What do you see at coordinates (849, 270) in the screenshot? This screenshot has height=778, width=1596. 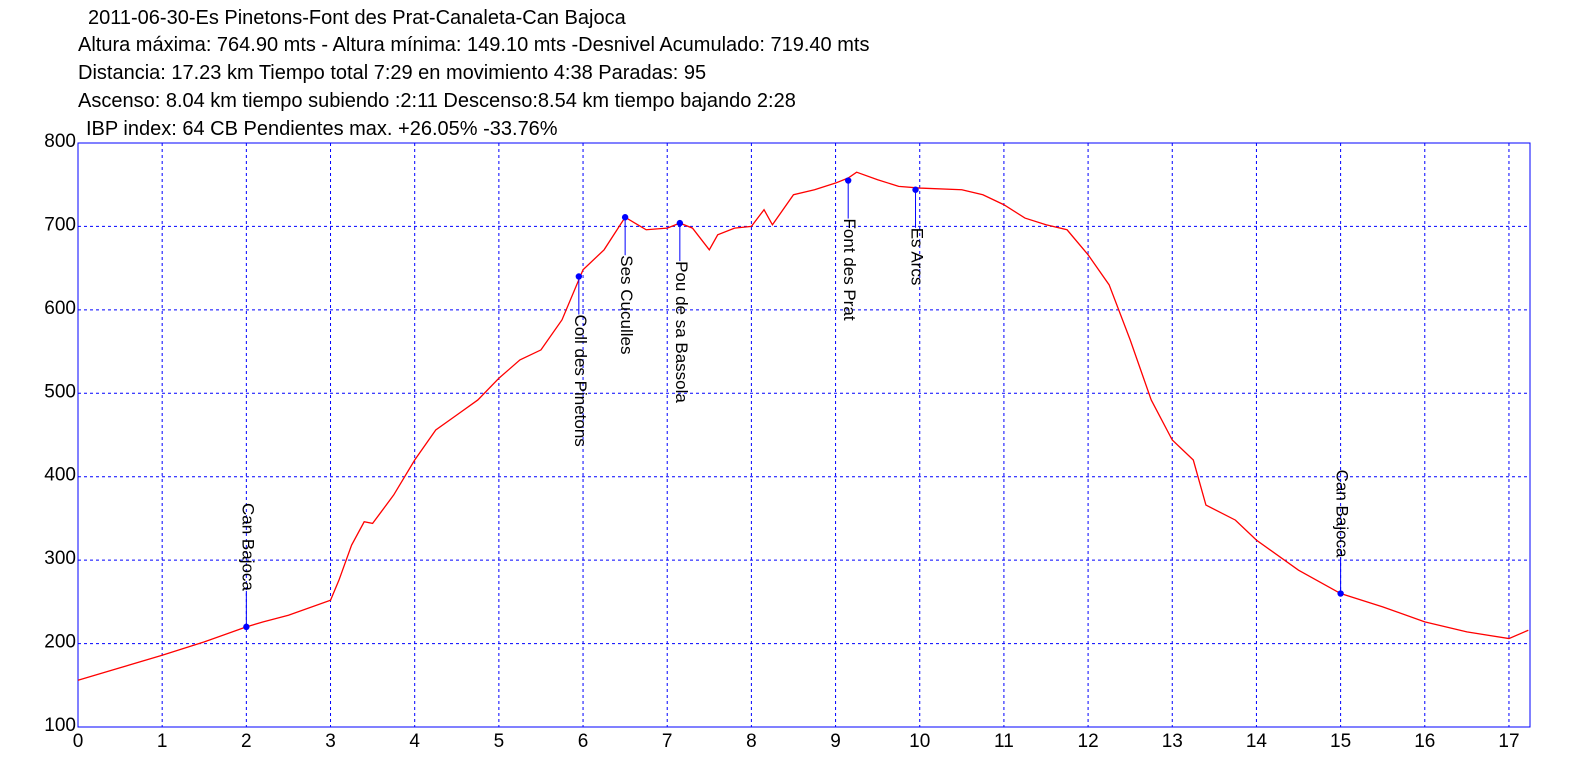 I see `waypoint-label: Font des Prat` at bounding box center [849, 270].